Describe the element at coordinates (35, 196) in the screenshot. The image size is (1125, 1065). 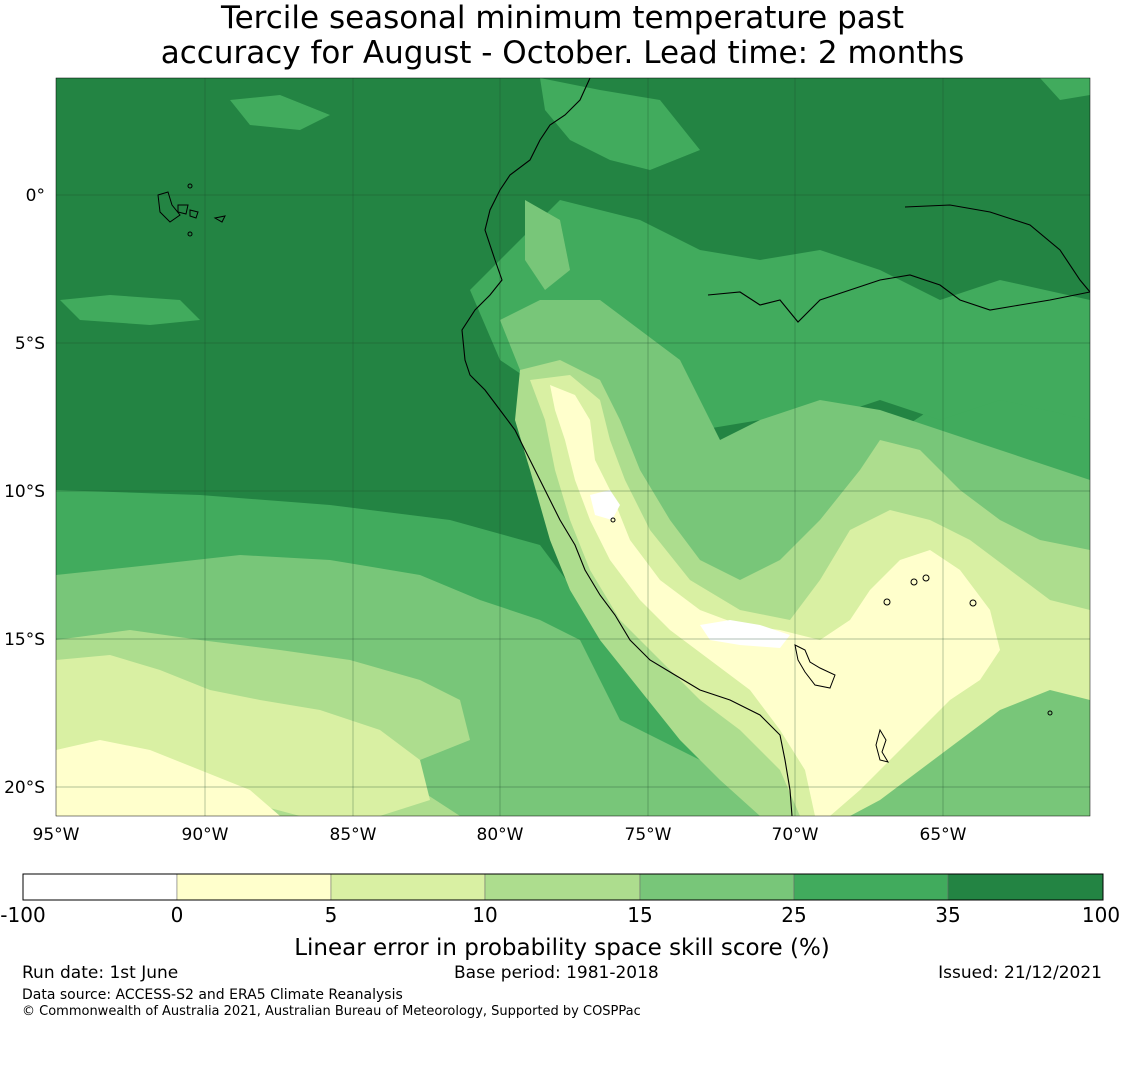
I see `lat-tick-0: 0°` at that location.